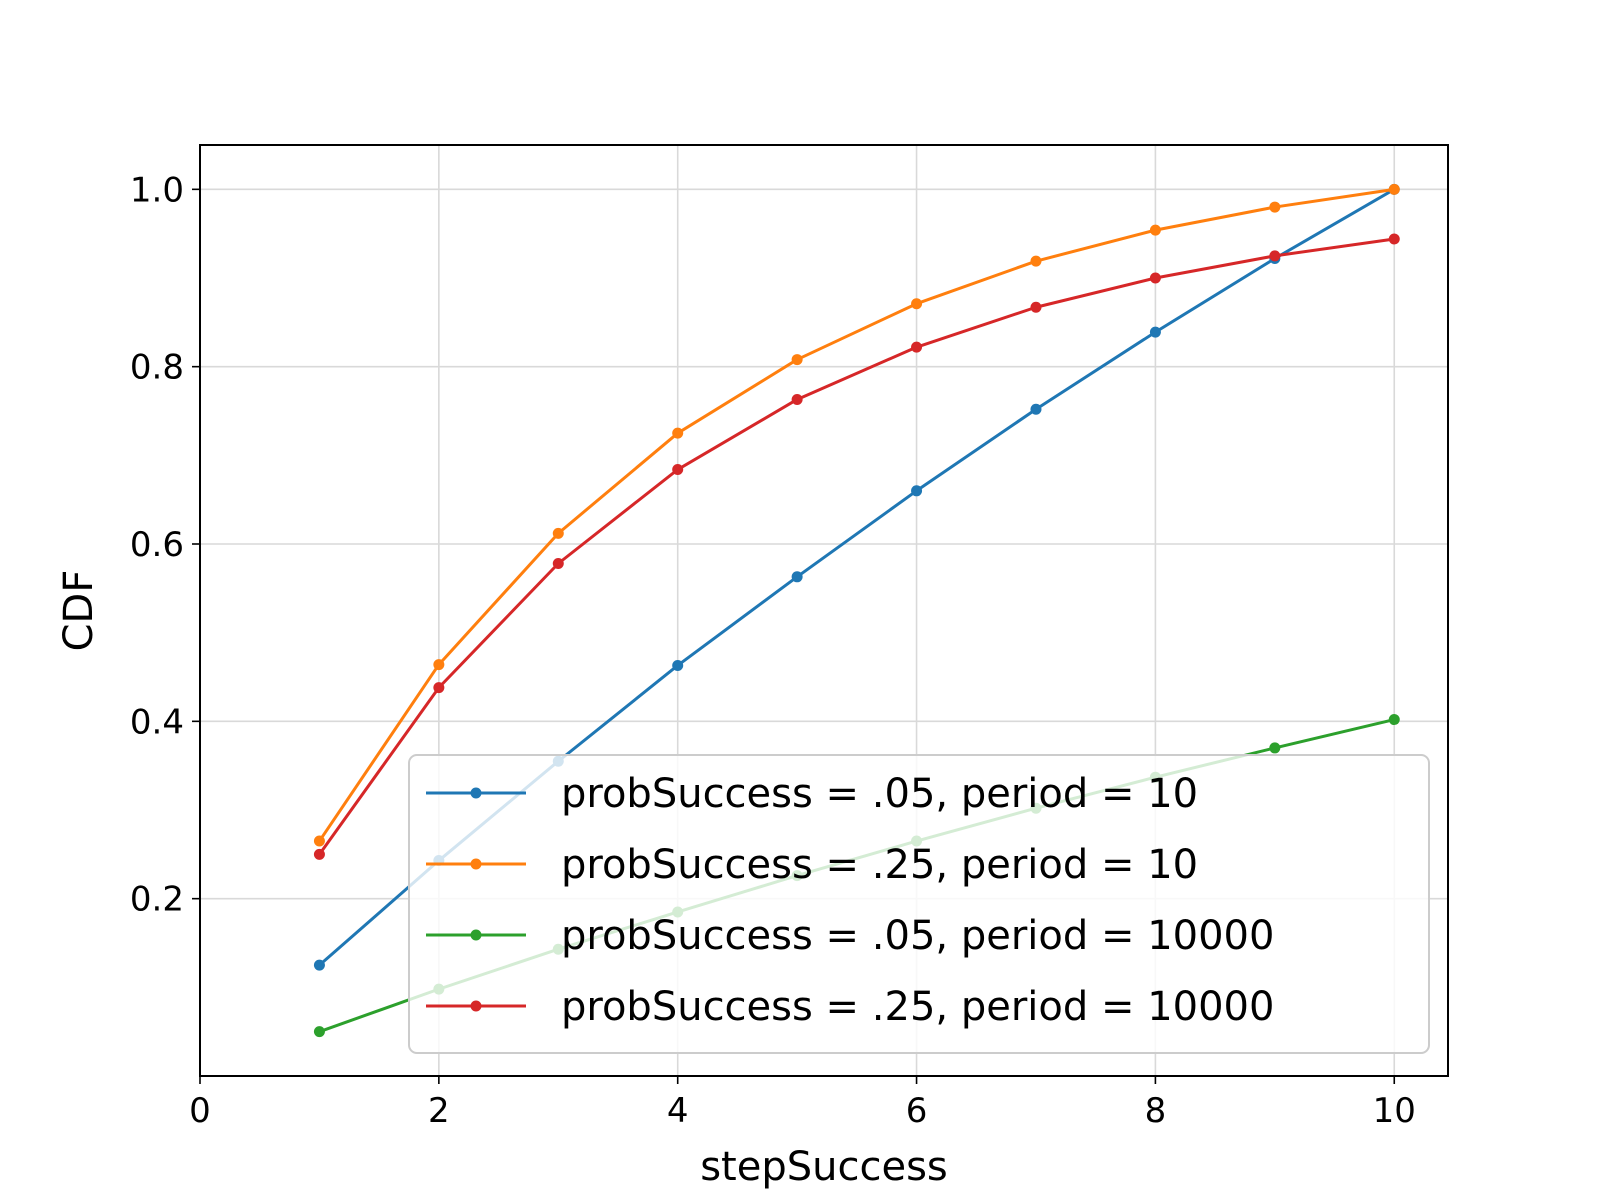 The height and width of the screenshot is (1200, 1600). Describe the element at coordinates (157, 190) in the screenshot. I see `y-tick-label: 1.0` at that location.